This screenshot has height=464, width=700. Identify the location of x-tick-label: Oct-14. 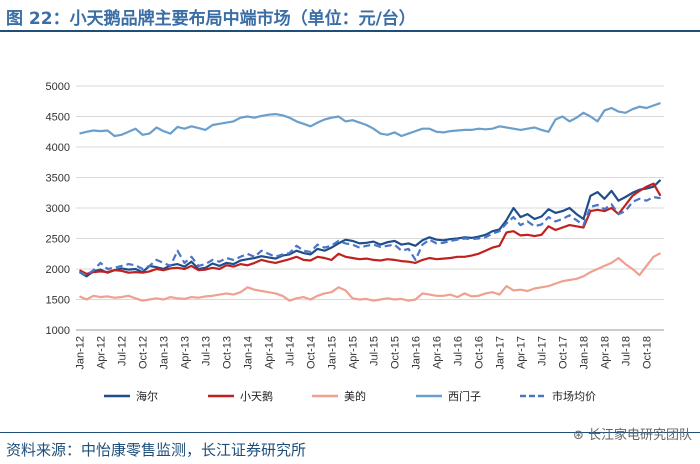
(312, 352).